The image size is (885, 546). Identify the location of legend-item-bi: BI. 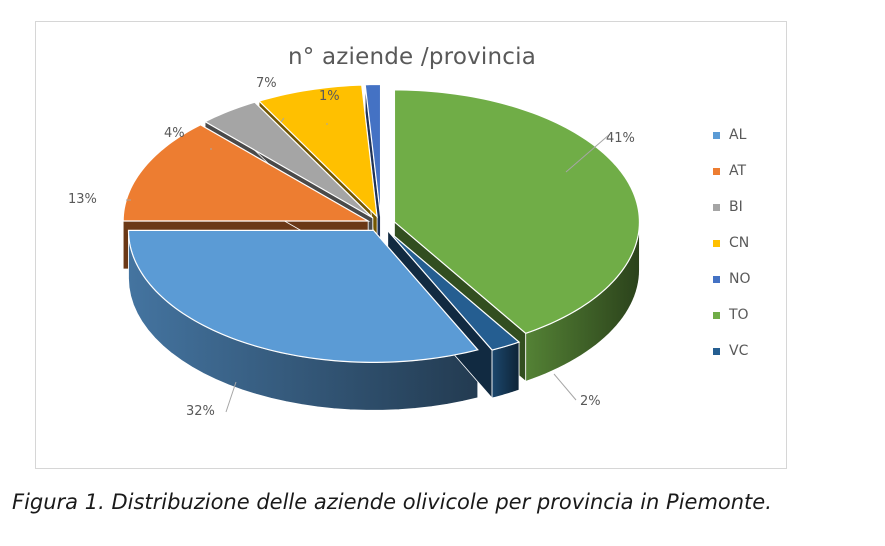
(732, 207).